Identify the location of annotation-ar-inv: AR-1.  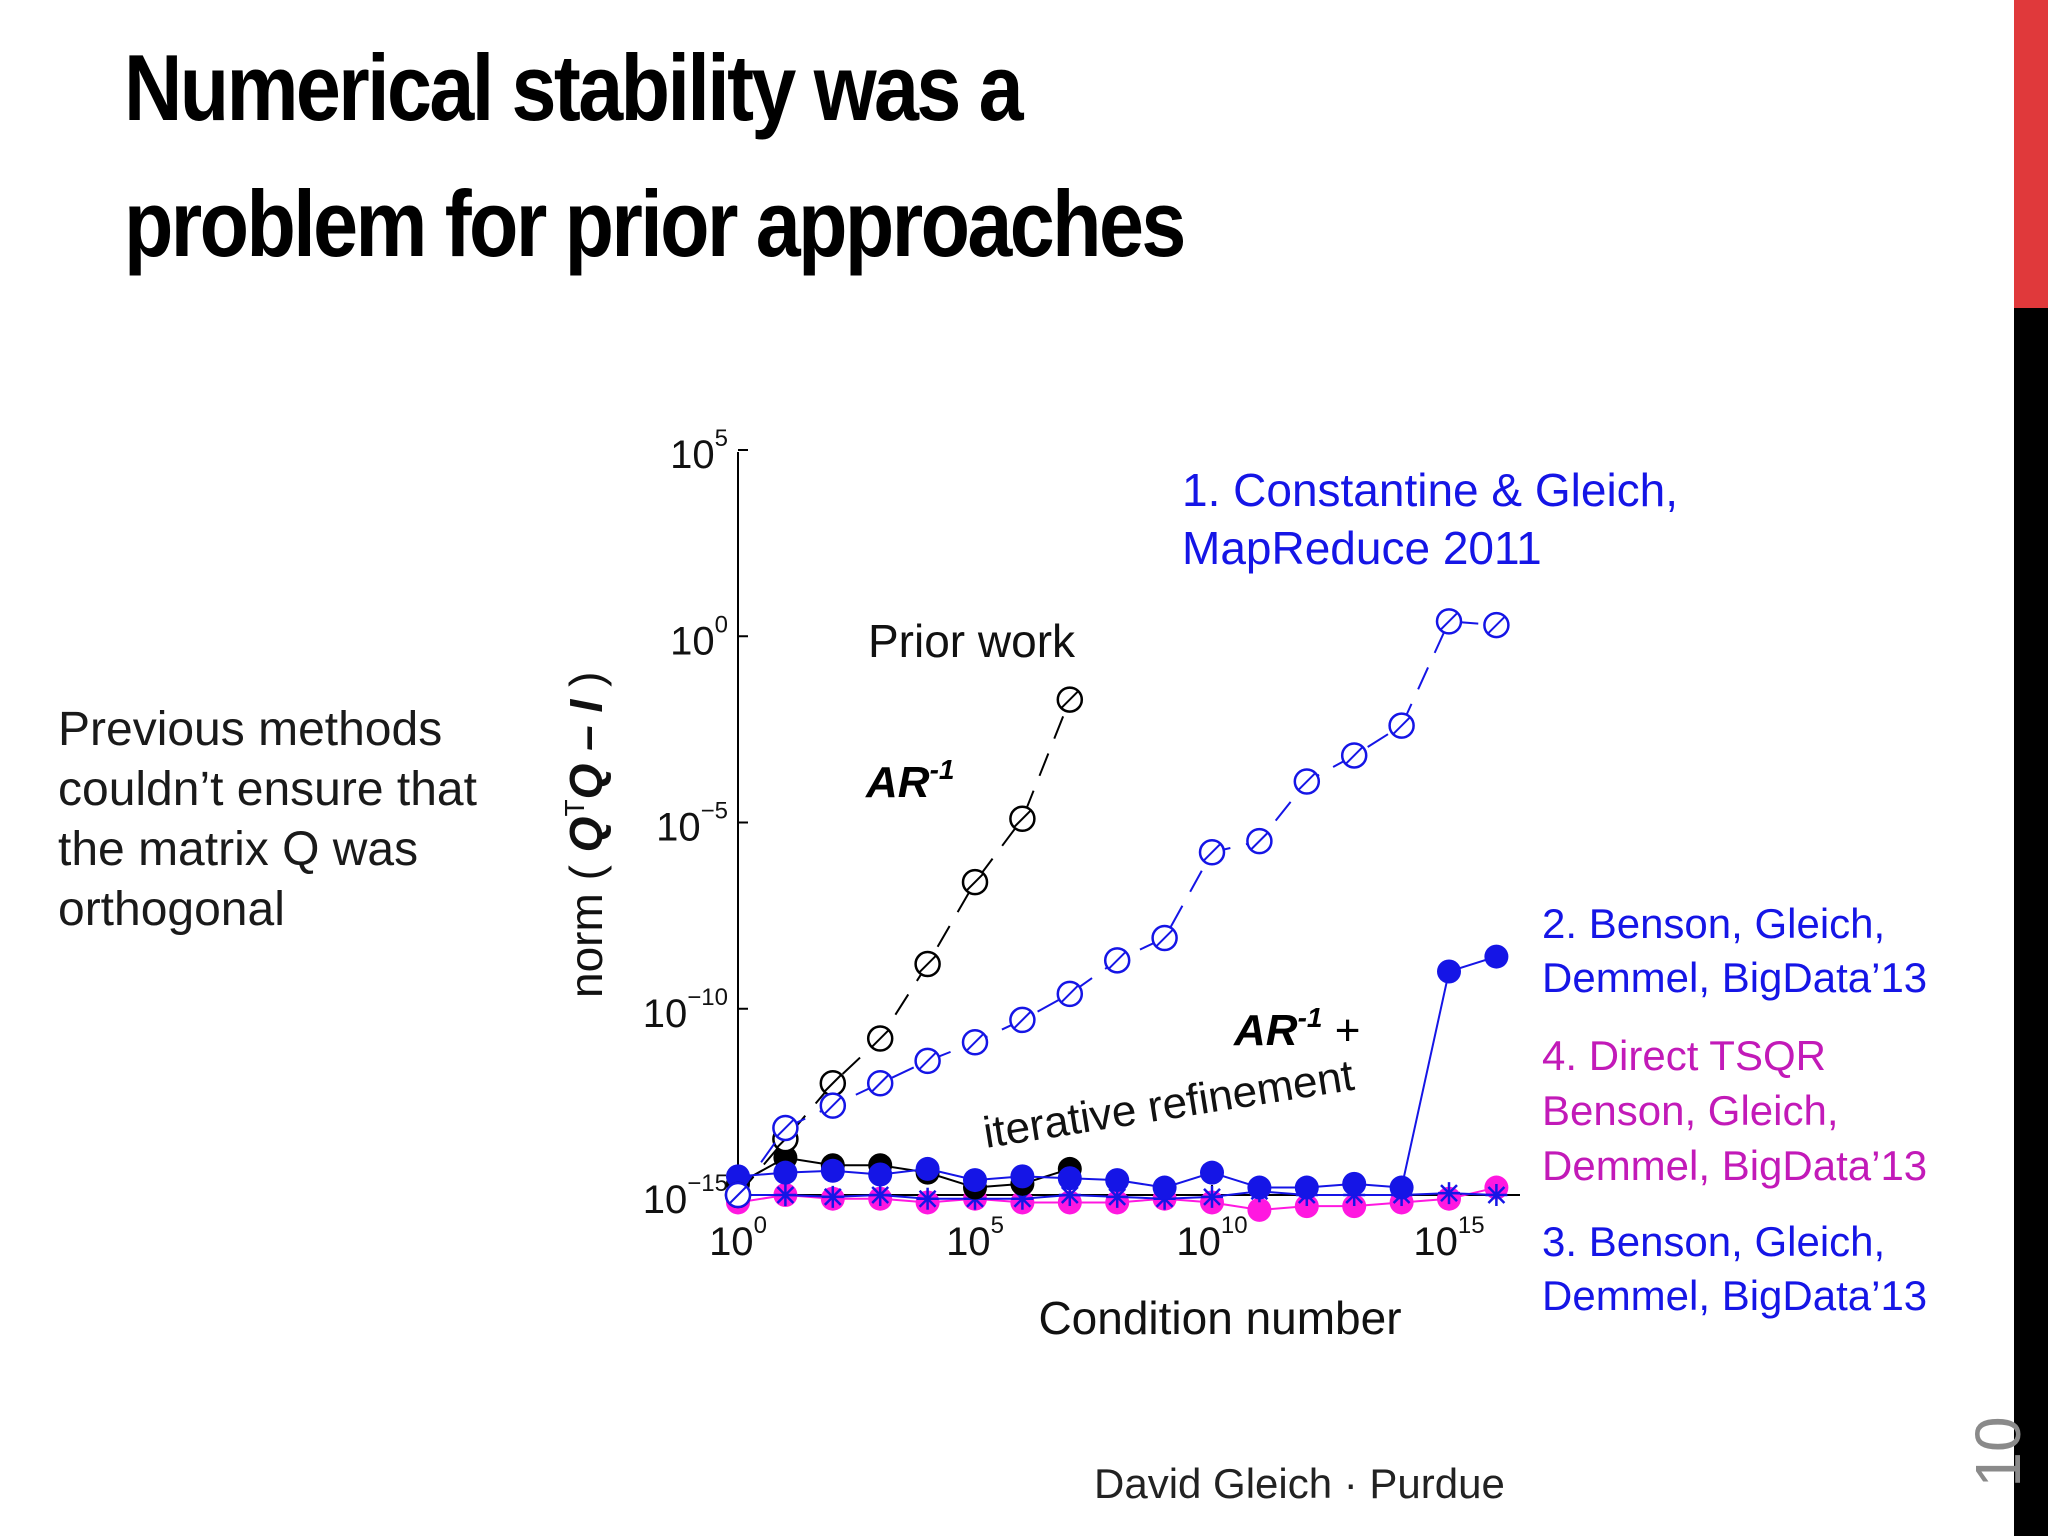
(909, 780).